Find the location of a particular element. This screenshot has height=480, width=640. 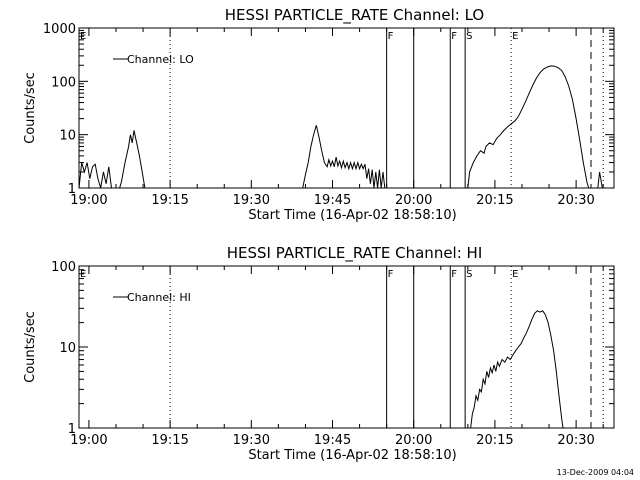

legend-entry: Channel: LO is located at coordinates (160, 59).